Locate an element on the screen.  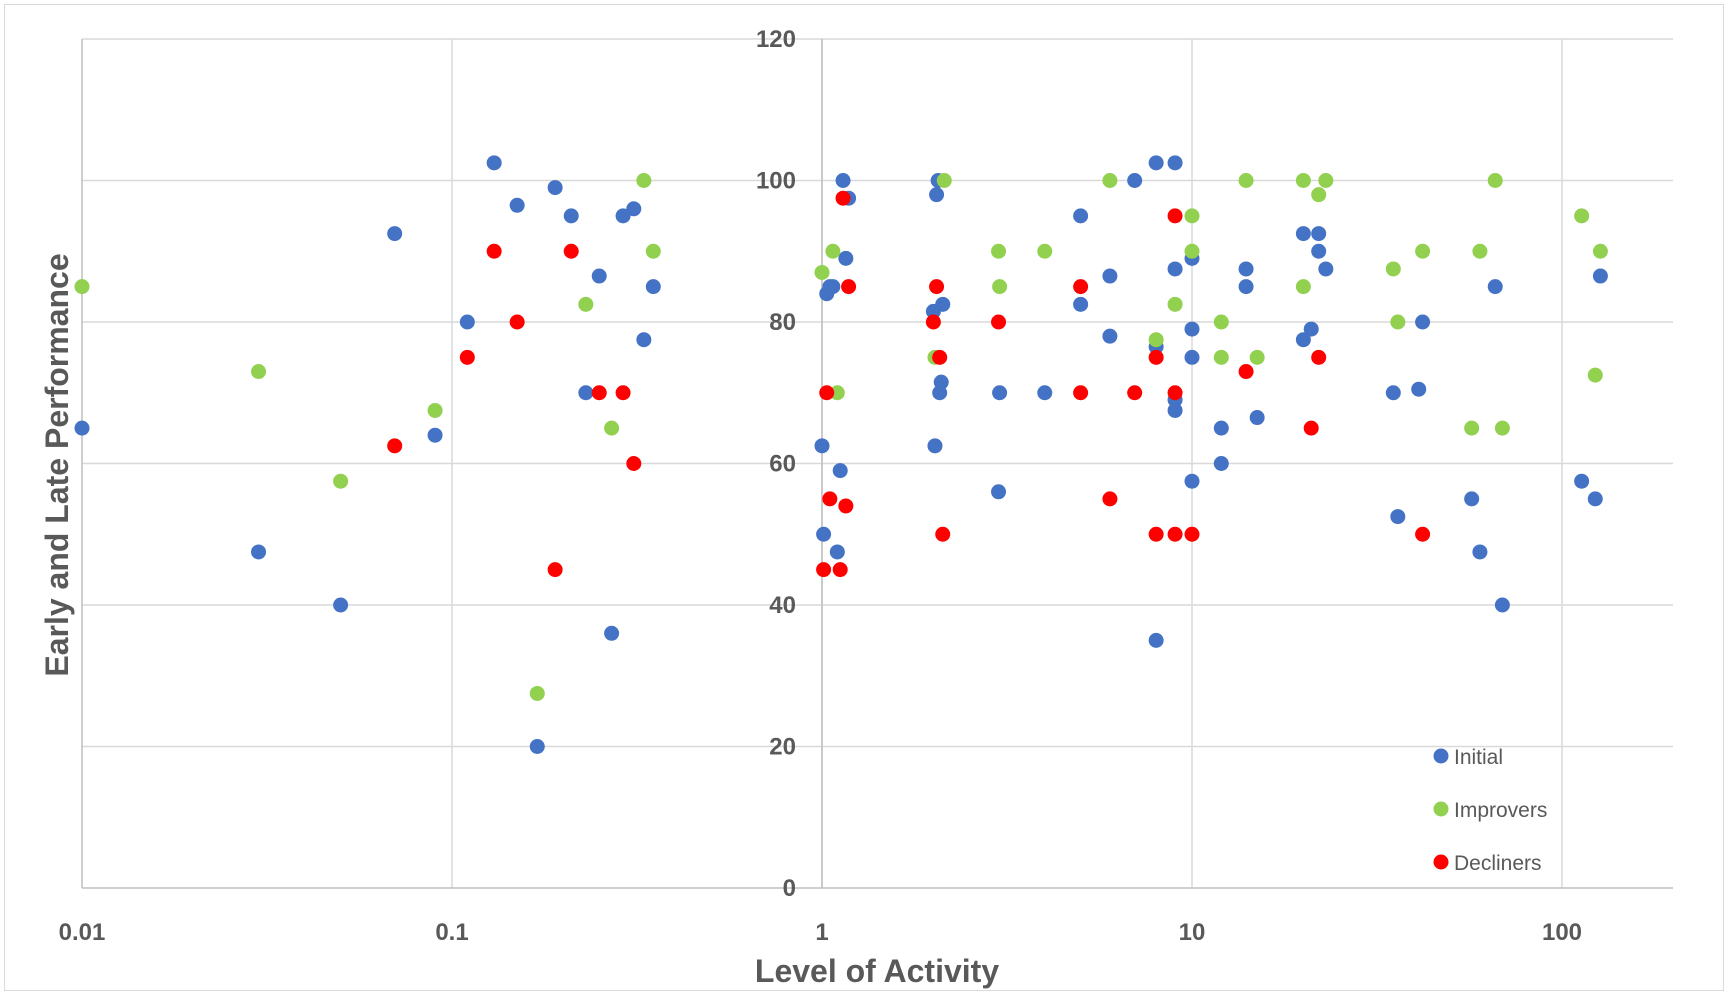
x-tick-label: 0.1 is located at coordinates (451, 932).